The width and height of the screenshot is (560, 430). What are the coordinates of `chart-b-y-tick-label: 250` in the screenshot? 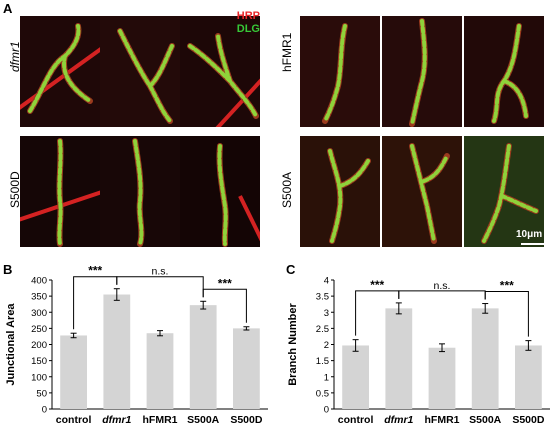 It's located at (39, 329).